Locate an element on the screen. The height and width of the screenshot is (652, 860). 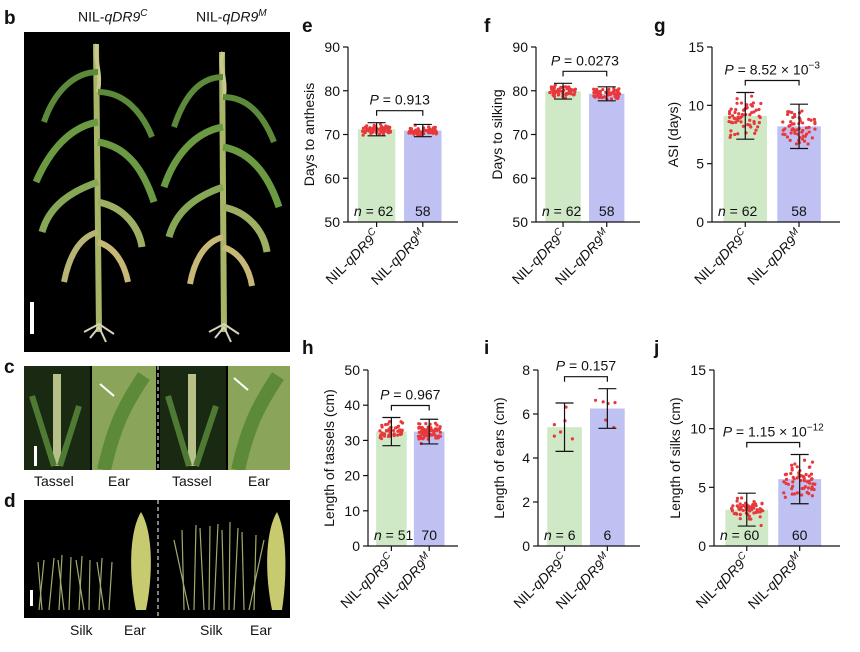
panel-label-g: g is located at coordinates (660, 26).